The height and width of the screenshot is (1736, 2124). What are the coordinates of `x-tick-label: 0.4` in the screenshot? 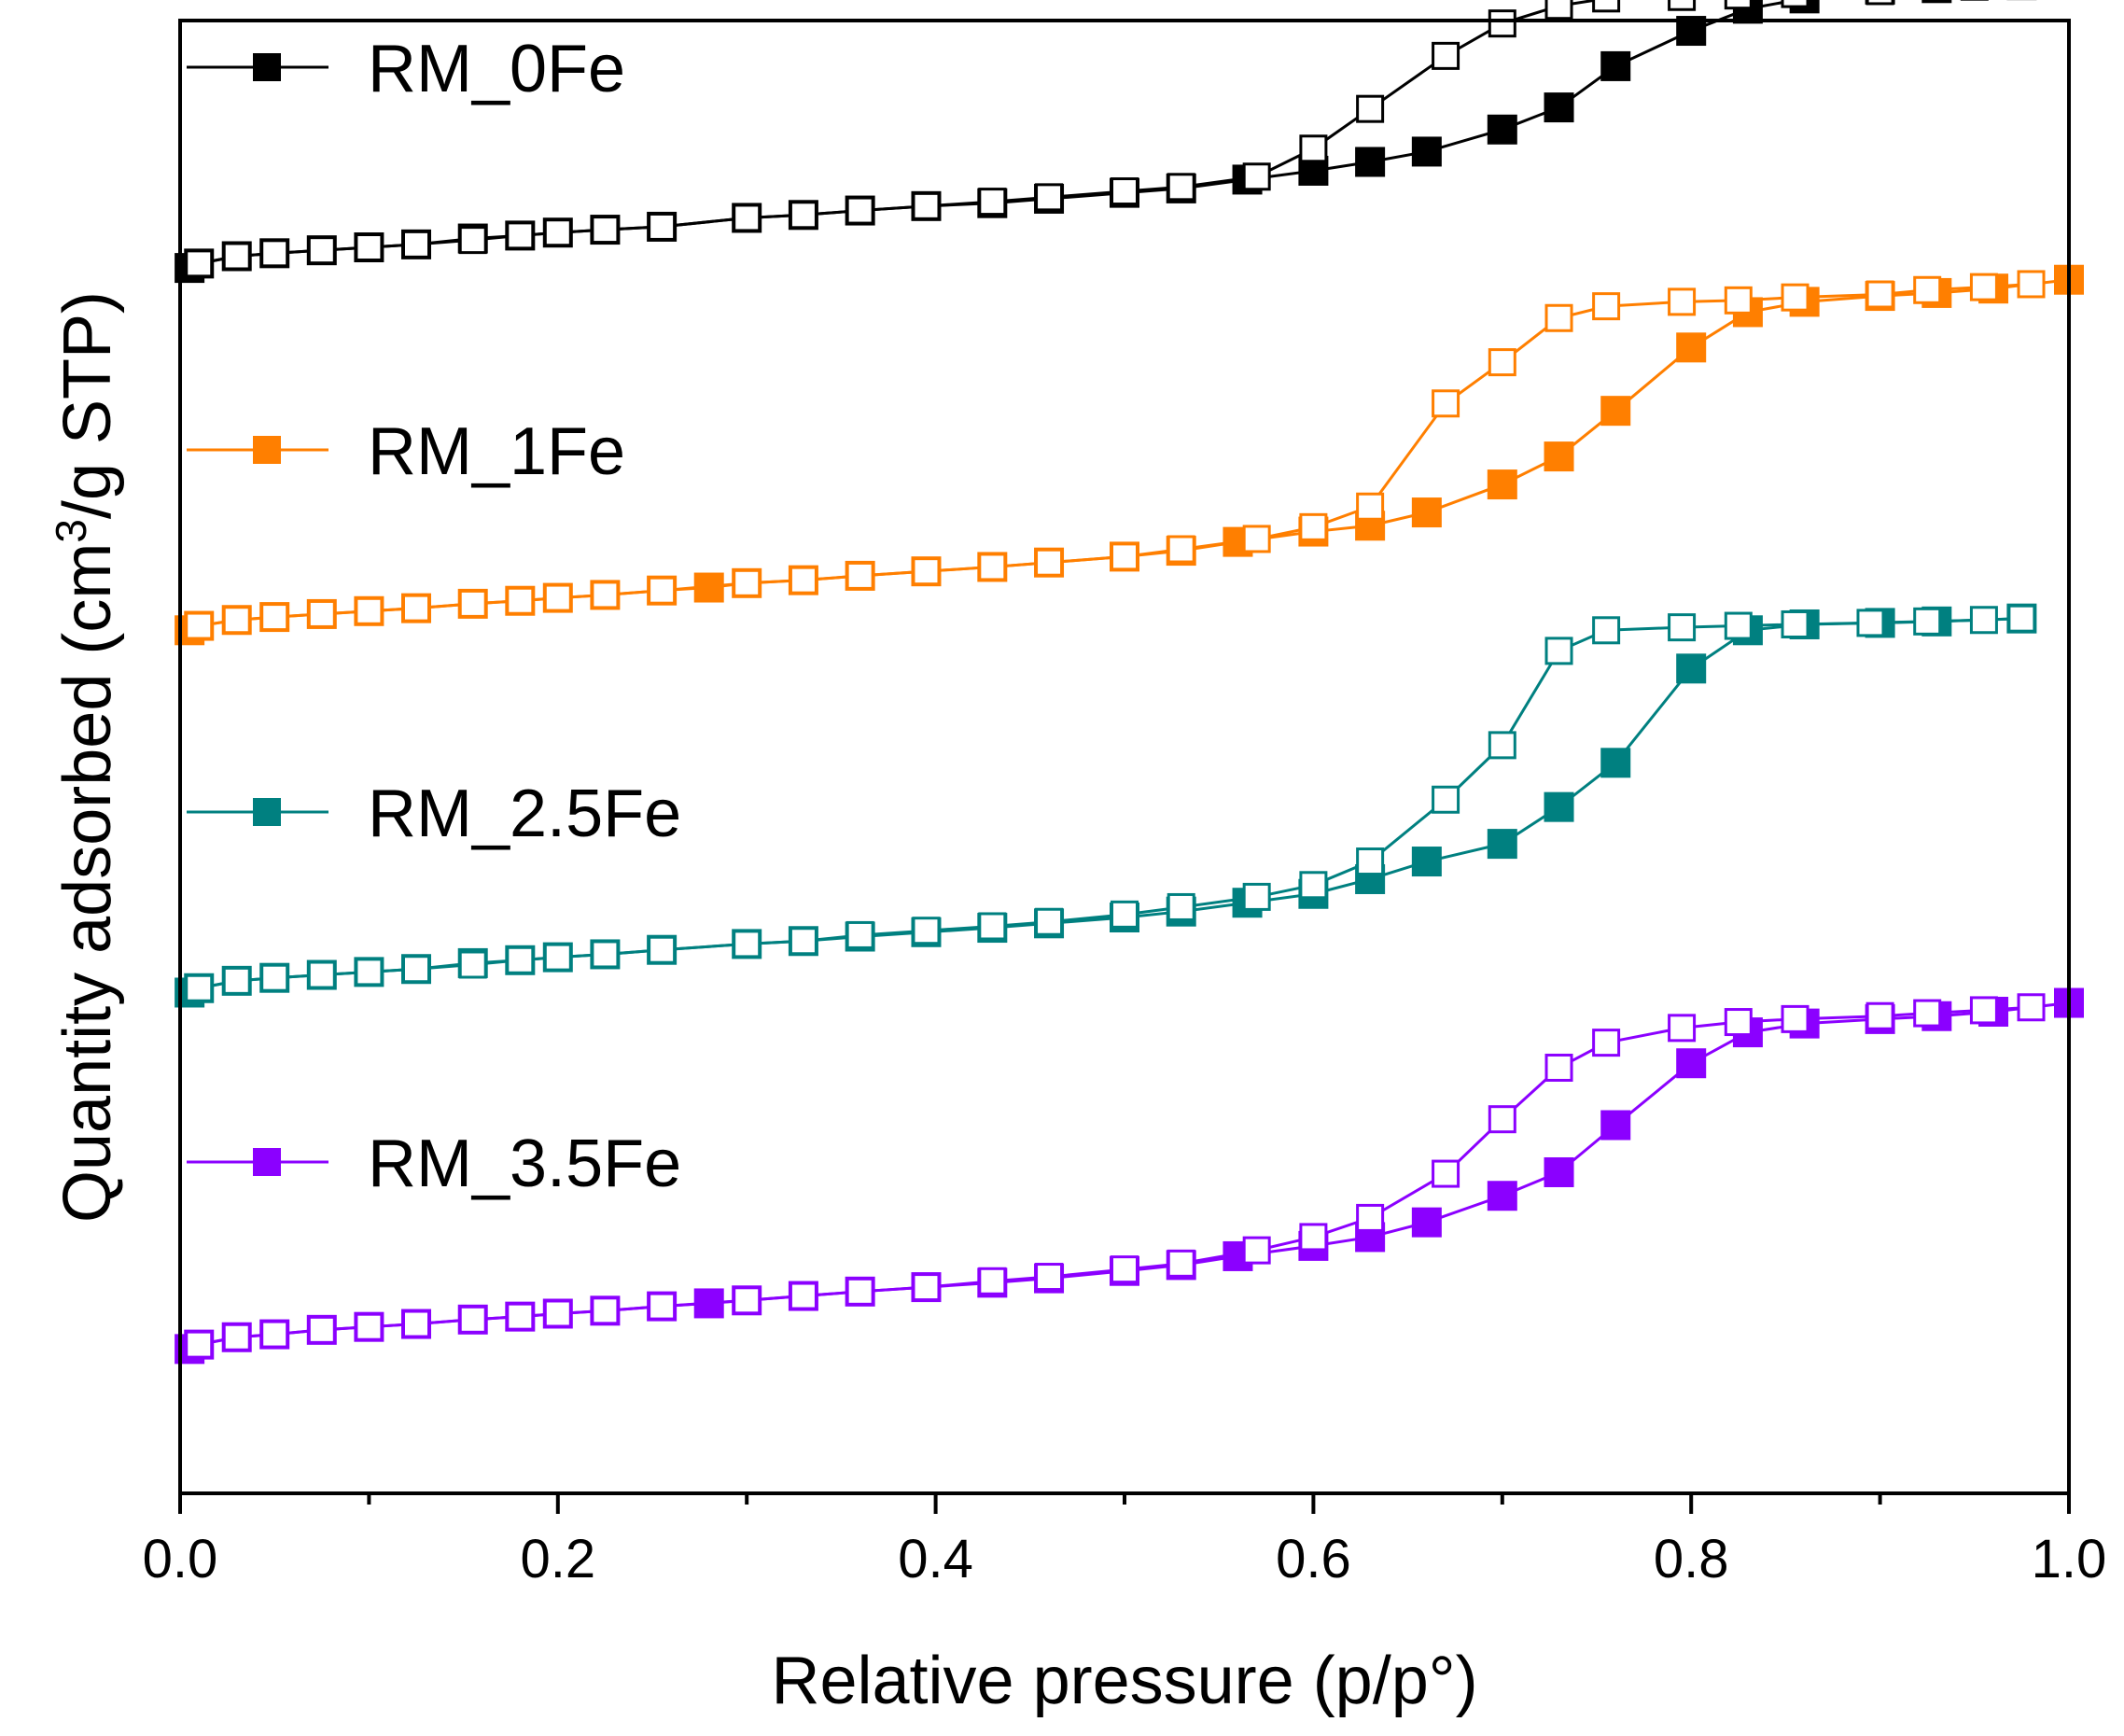 It's located at (936, 1559).